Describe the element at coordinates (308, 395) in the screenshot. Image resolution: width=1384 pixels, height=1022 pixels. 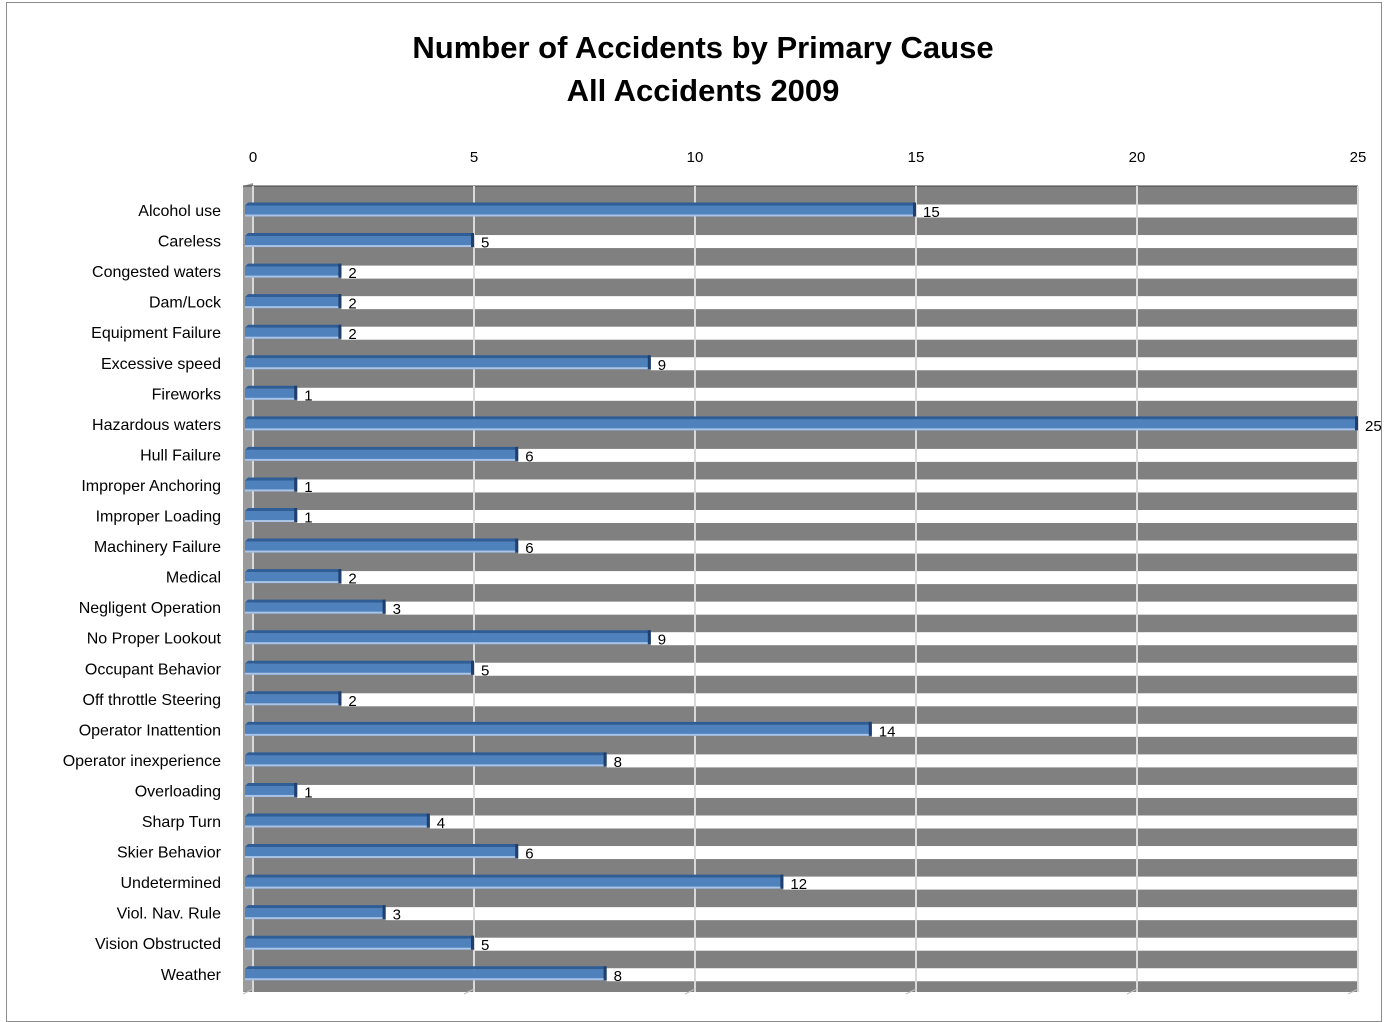
I see `value-label: 1` at that location.